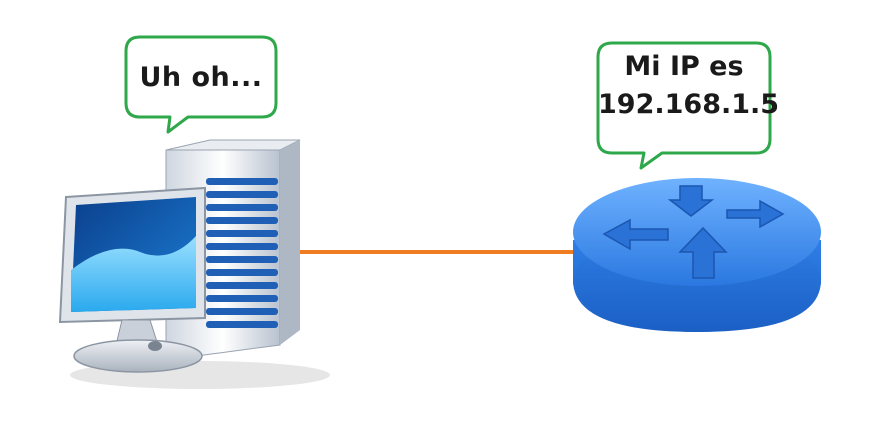  I want to click on router-speech-bubble, so click(684, 105).